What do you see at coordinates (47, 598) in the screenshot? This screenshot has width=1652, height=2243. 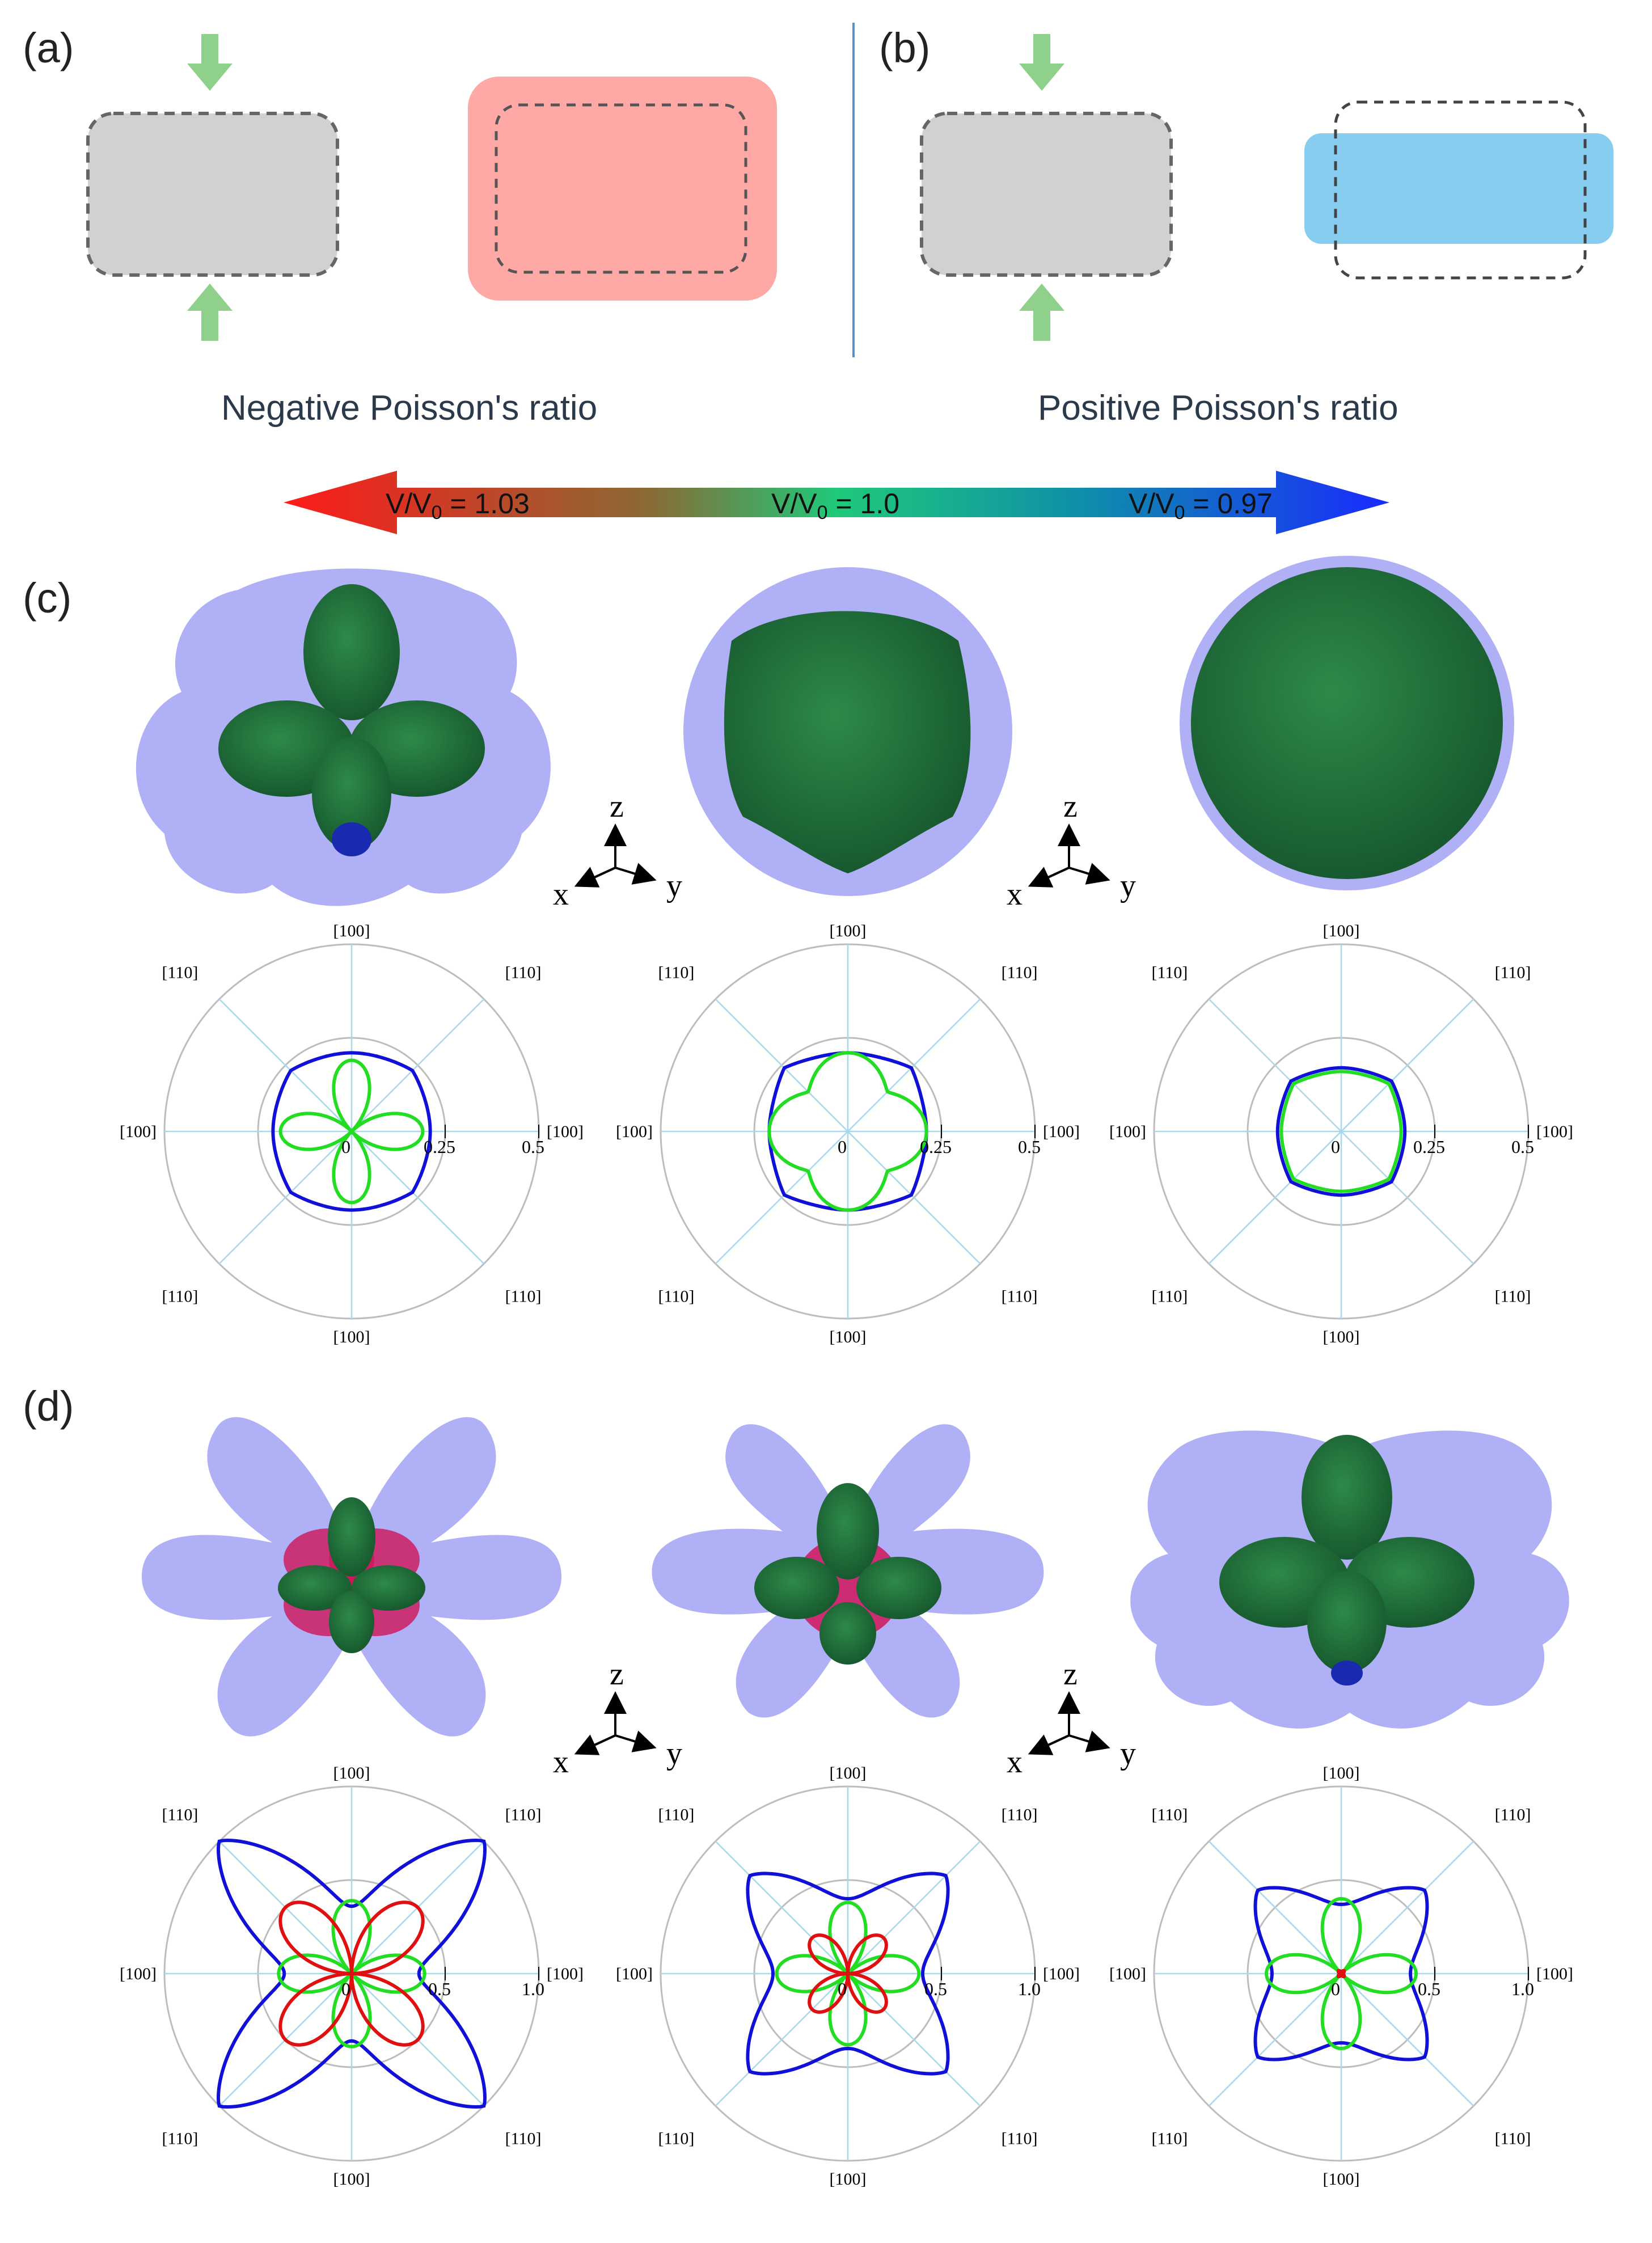 I see `panel-label-c: (c)` at bounding box center [47, 598].